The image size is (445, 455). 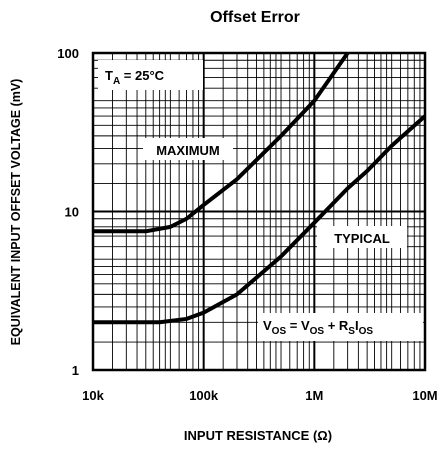 I want to click on annotation-part: T, so click(x=109, y=75).